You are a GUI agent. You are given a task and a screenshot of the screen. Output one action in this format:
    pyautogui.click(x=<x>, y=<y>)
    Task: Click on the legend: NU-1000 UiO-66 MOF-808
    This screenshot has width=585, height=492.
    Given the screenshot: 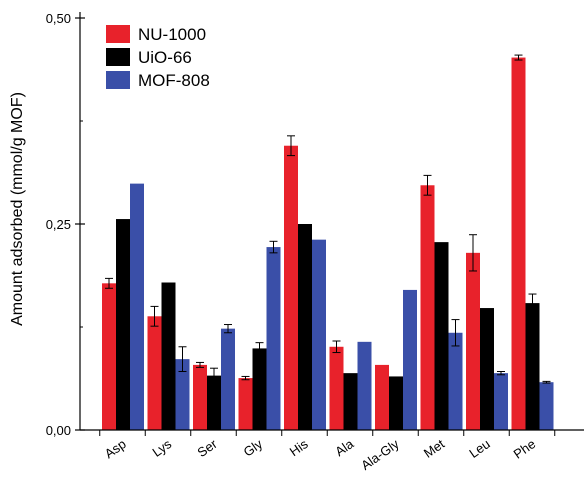 What is the action you would take?
    pyautogui.click(x=158, y=57)
    